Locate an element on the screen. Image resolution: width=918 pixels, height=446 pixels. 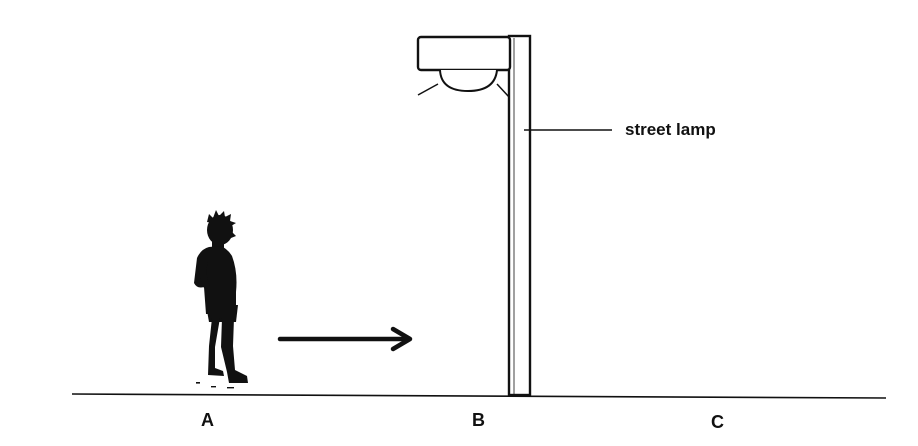
direction-arrow is located at coordinates (345, 339).